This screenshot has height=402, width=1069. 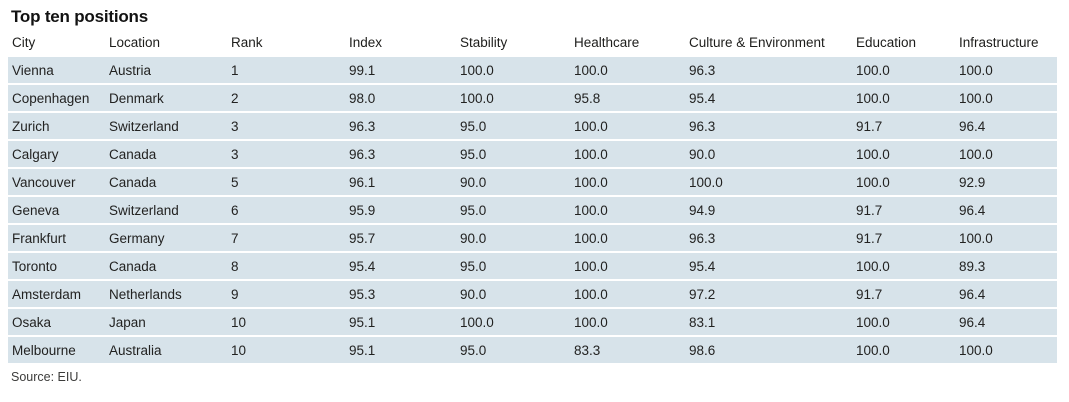 What do you see at coordinates (286, 322) in the screenshot?
I see `table-cell: 10` at bounding box center [286, 322].